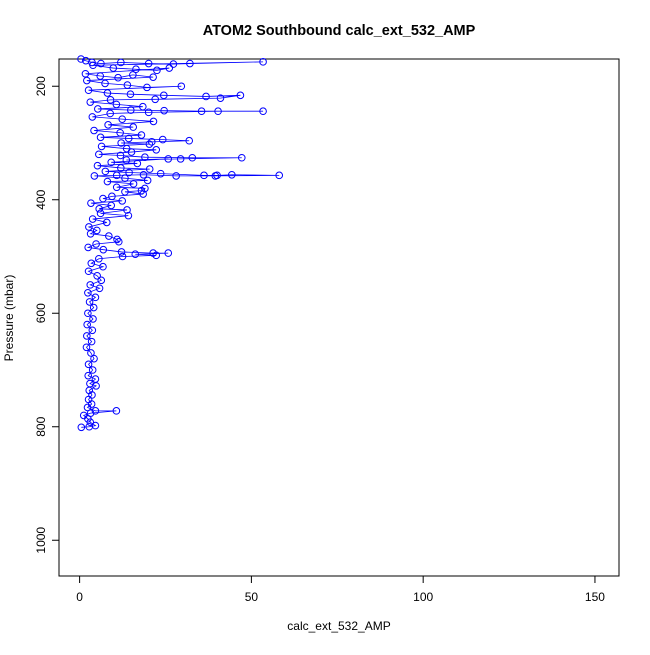 The image size is (650, 655). Describe the element at coordinates (47, 315) in the screenshot. I see `y-axis: 200 400 600 800 1000` at that location.